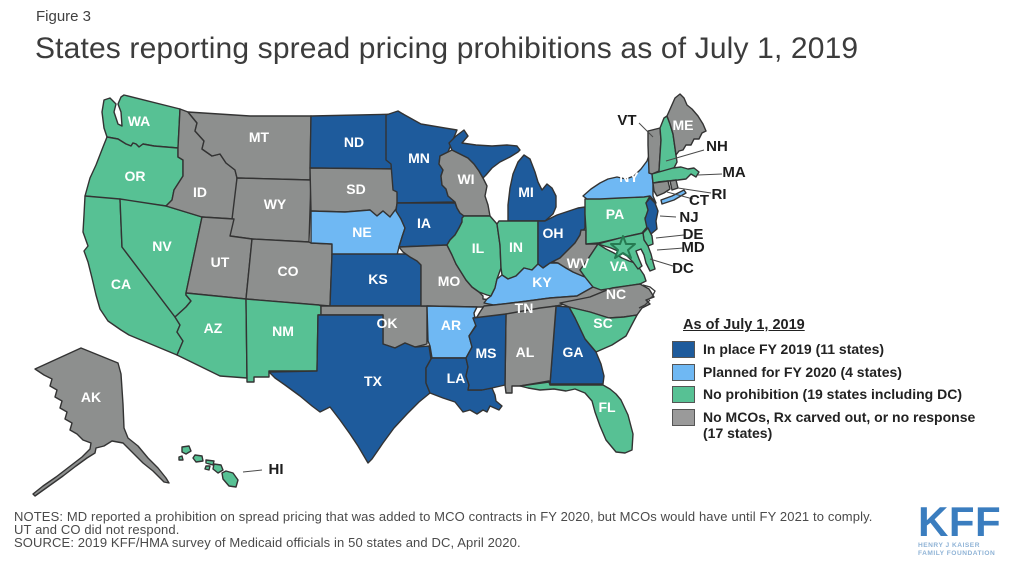  I want to click on svg-text: ME, so click(683, 125).